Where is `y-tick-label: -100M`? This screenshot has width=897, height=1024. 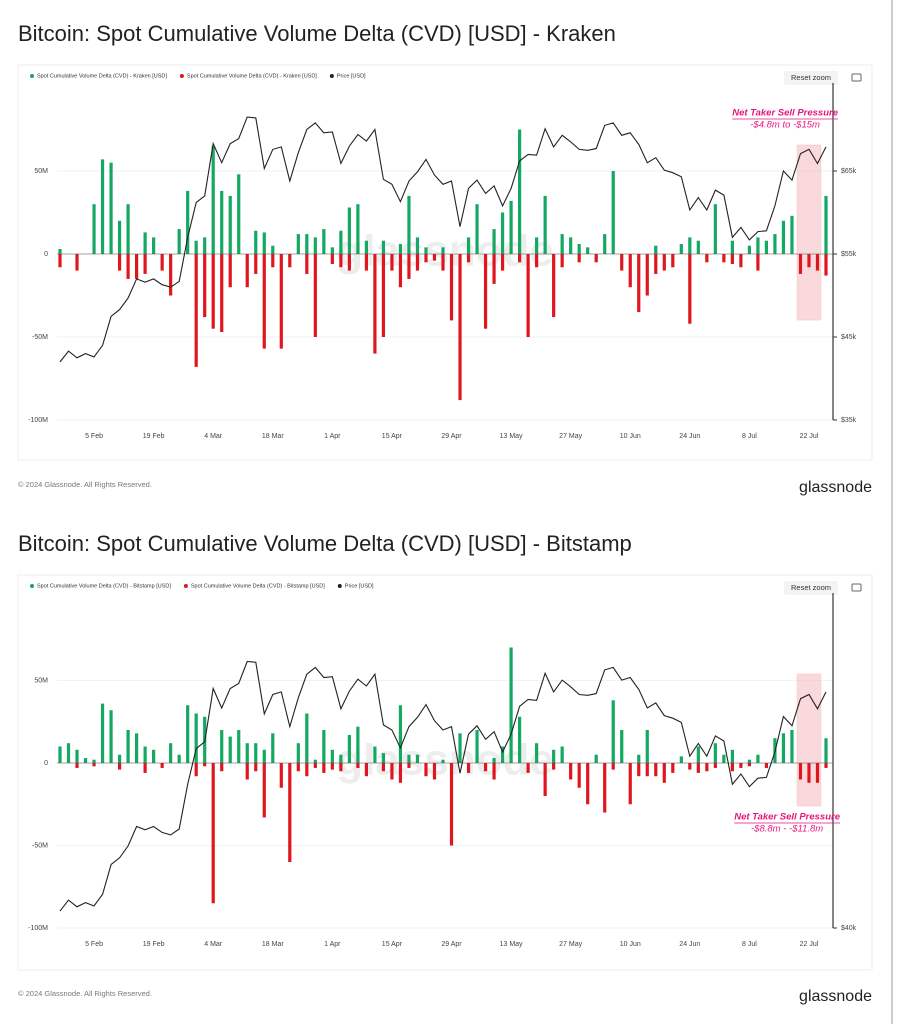 y-tick-label: -100M is located at coordinates (38, 928).